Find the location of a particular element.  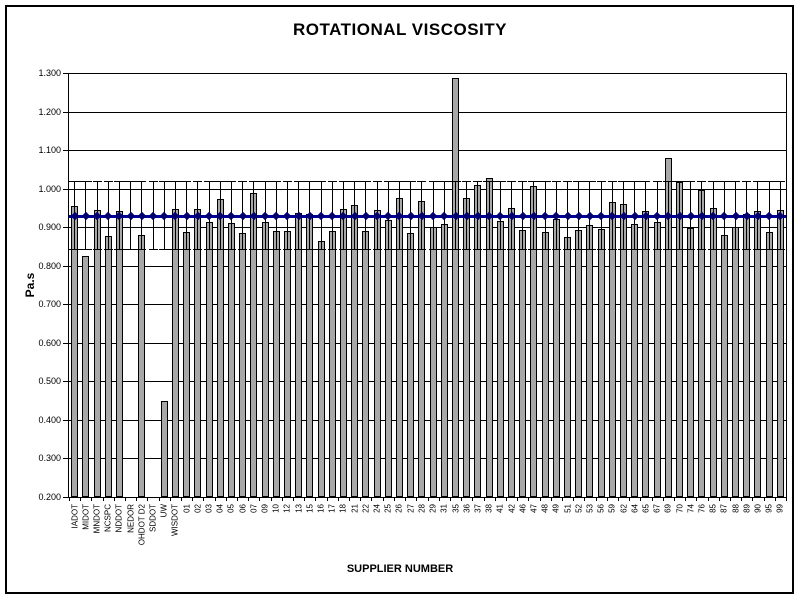

x-tick-label: 85 is located at coordinates (713, 508).